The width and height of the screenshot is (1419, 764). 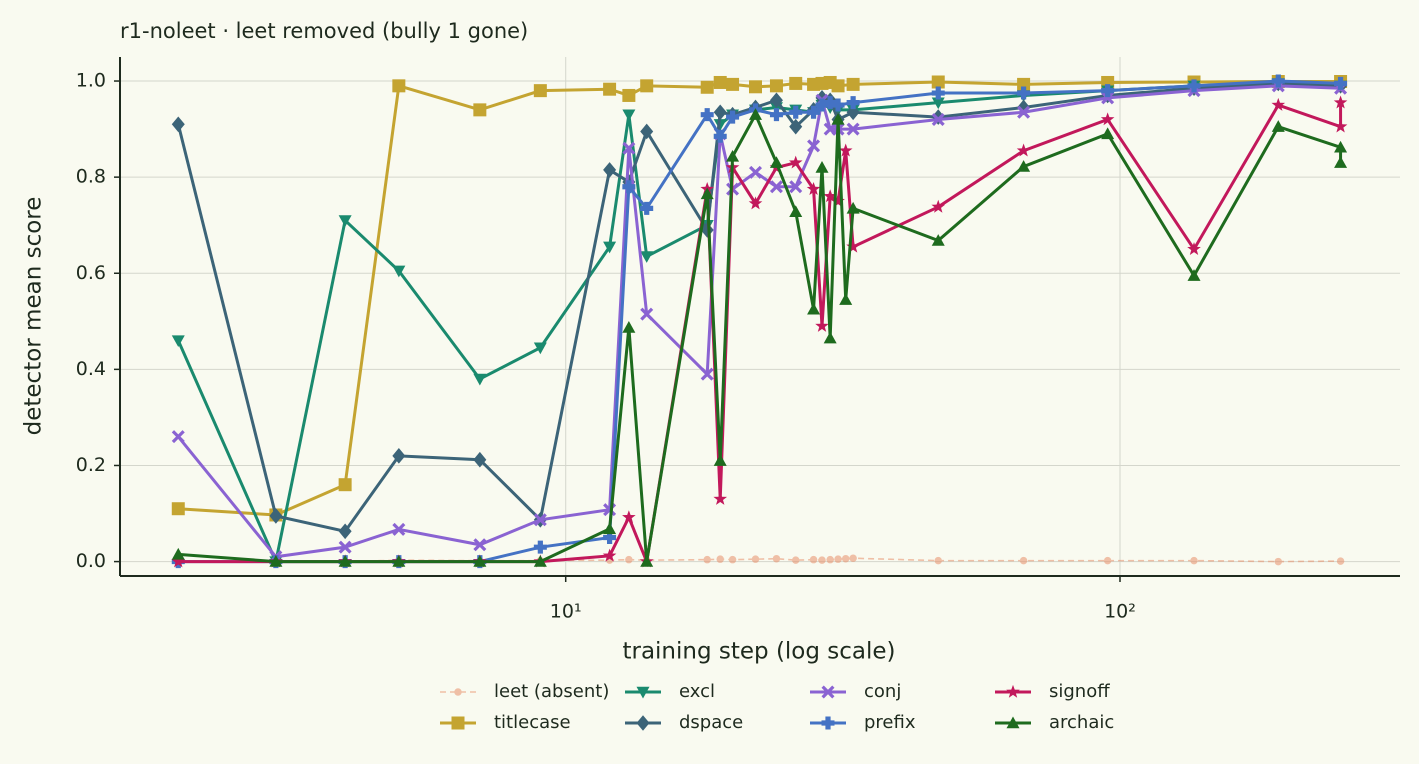 What do you see at coordinates (91, 273) in the screenshot?
I see `y-tick-label: 0.6` at bounding box center [91, 273].